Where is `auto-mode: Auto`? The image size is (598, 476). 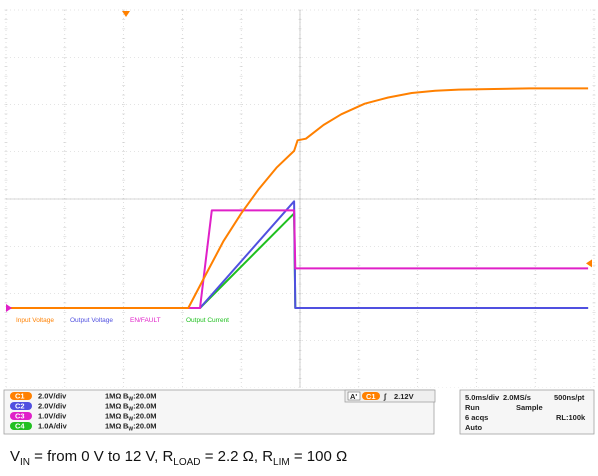
auto-mode: Auto is located at coordinates (473, 427).